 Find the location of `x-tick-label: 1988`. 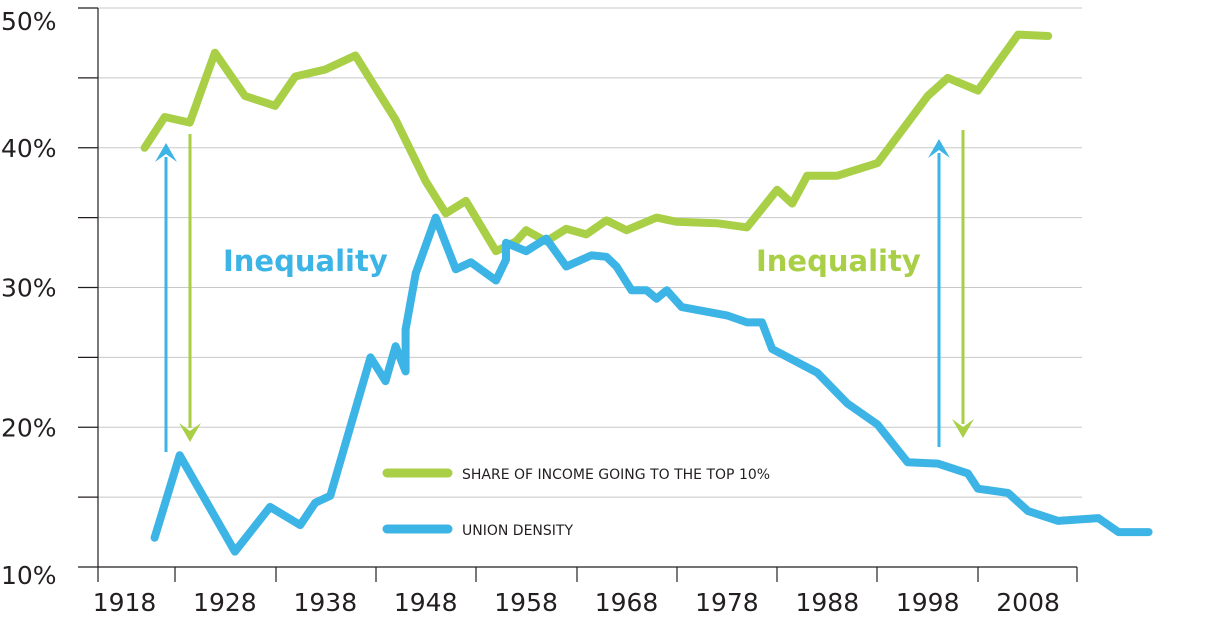

x-tick-label: 1988 is located at coordinates (827, 602).